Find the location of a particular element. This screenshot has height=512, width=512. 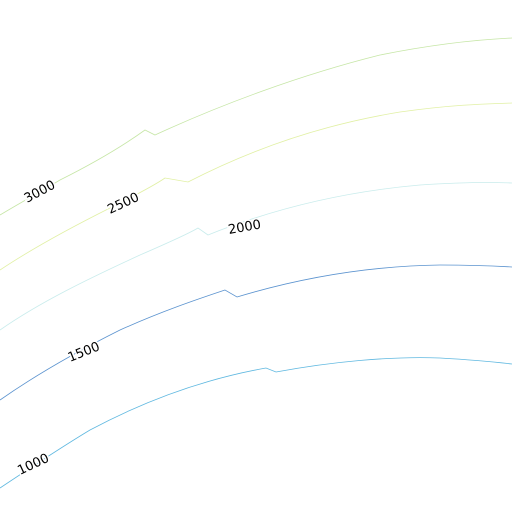

contour-label-2000: 2000 is located at coordinates (244, 227).